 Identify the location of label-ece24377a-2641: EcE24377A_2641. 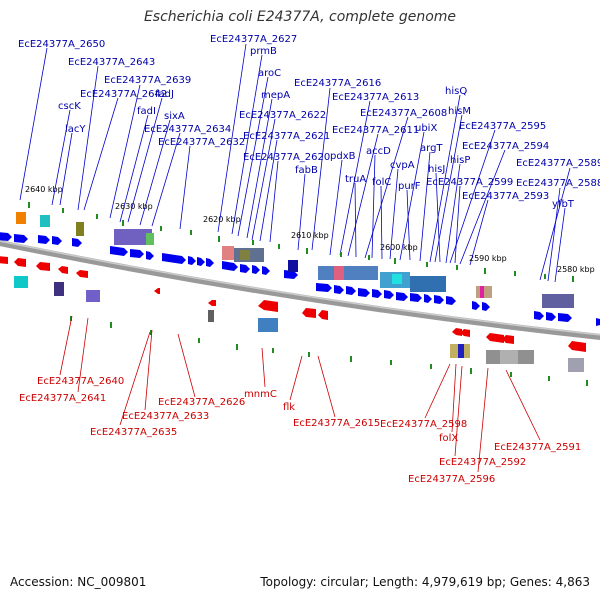
(62, 398).